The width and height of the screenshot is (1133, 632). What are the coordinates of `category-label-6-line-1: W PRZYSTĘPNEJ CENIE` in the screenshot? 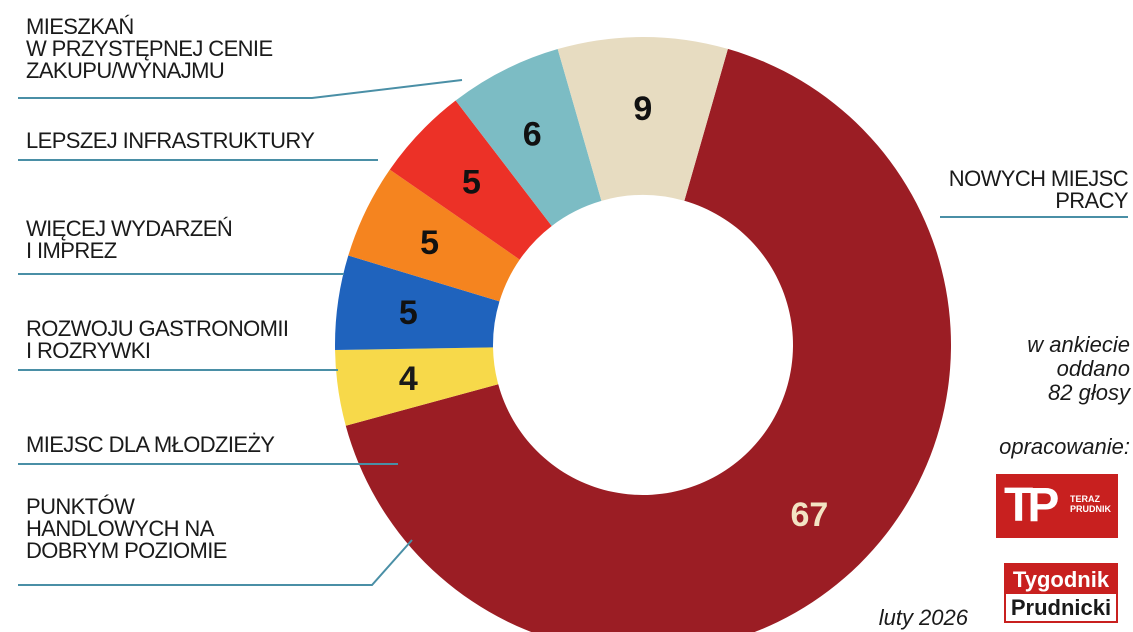 It's located at (149, 48).